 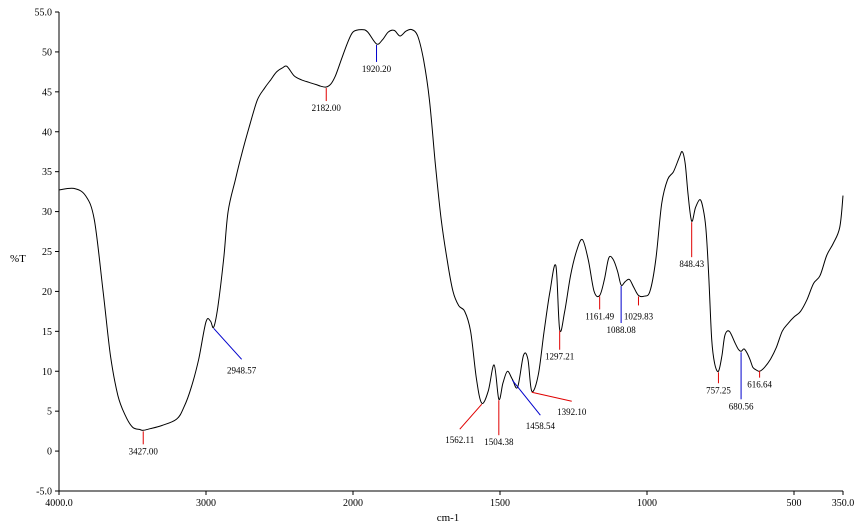 What do you see at coordinates (448, 518) in the screenshot?
I see `x-axis-label: cm-1` at bounding box center [448, 518].